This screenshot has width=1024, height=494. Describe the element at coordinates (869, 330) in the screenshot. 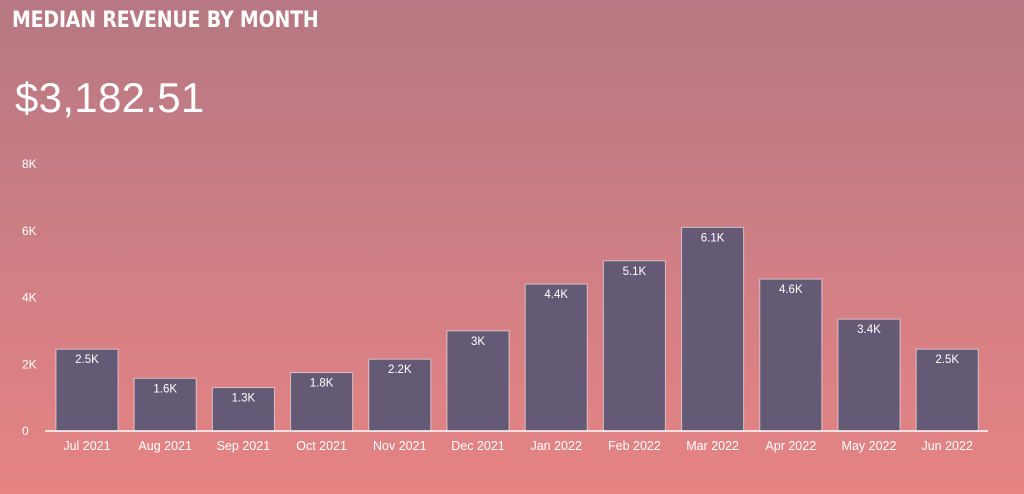

I see `bar-data-label: 3.4K` at that location.